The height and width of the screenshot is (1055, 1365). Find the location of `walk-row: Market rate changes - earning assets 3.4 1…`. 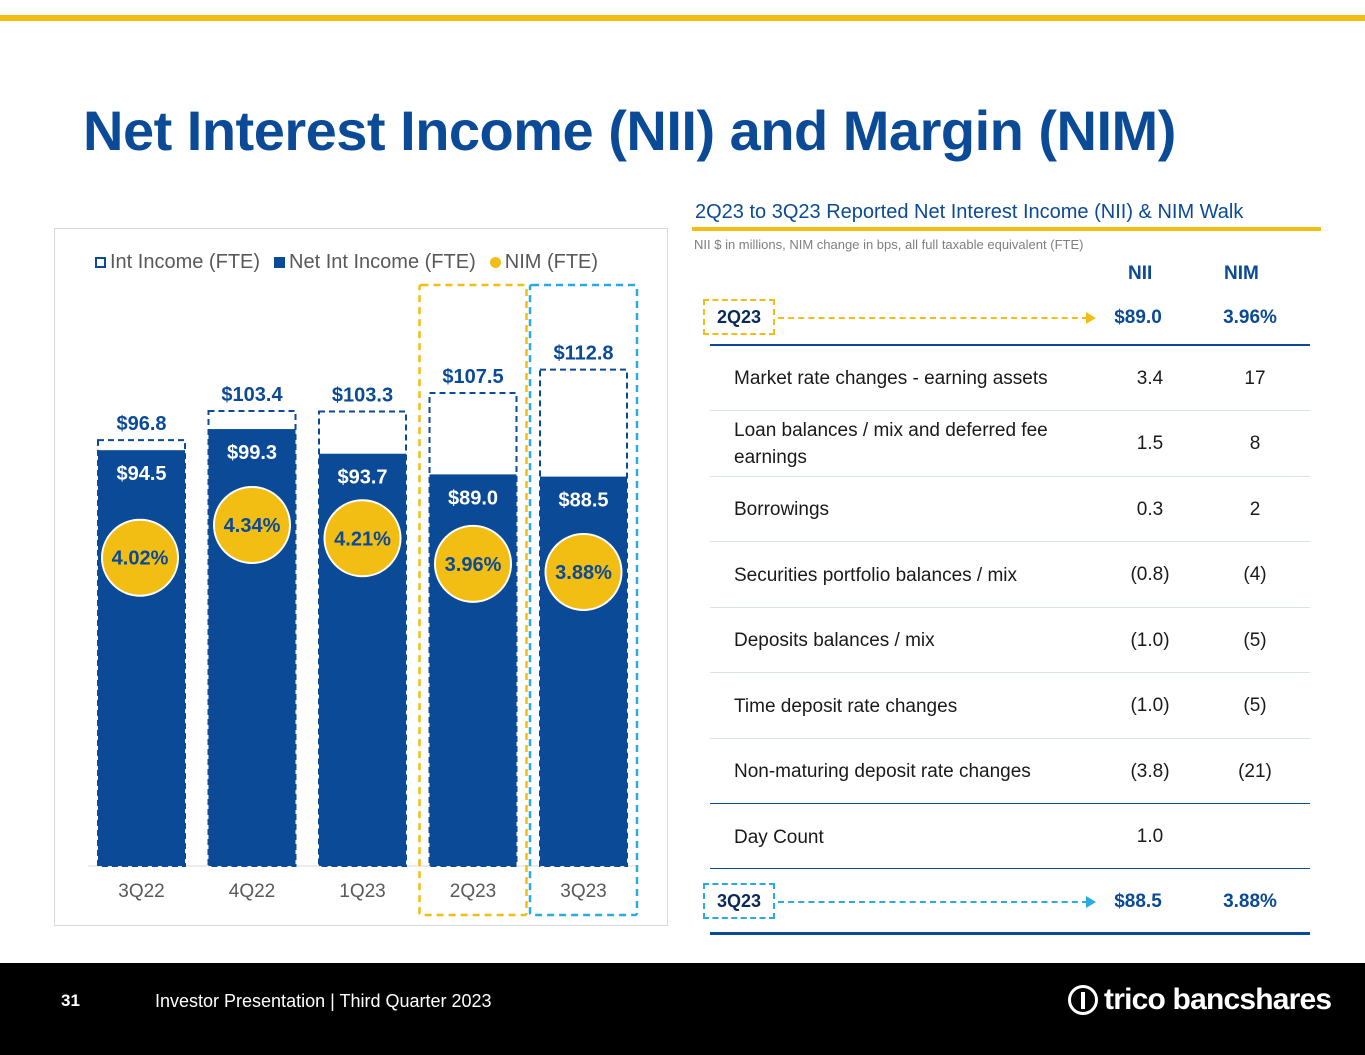

walk-row: Market rate changes - earning assets 3.4 1… is located at coordinates (1010, 378).